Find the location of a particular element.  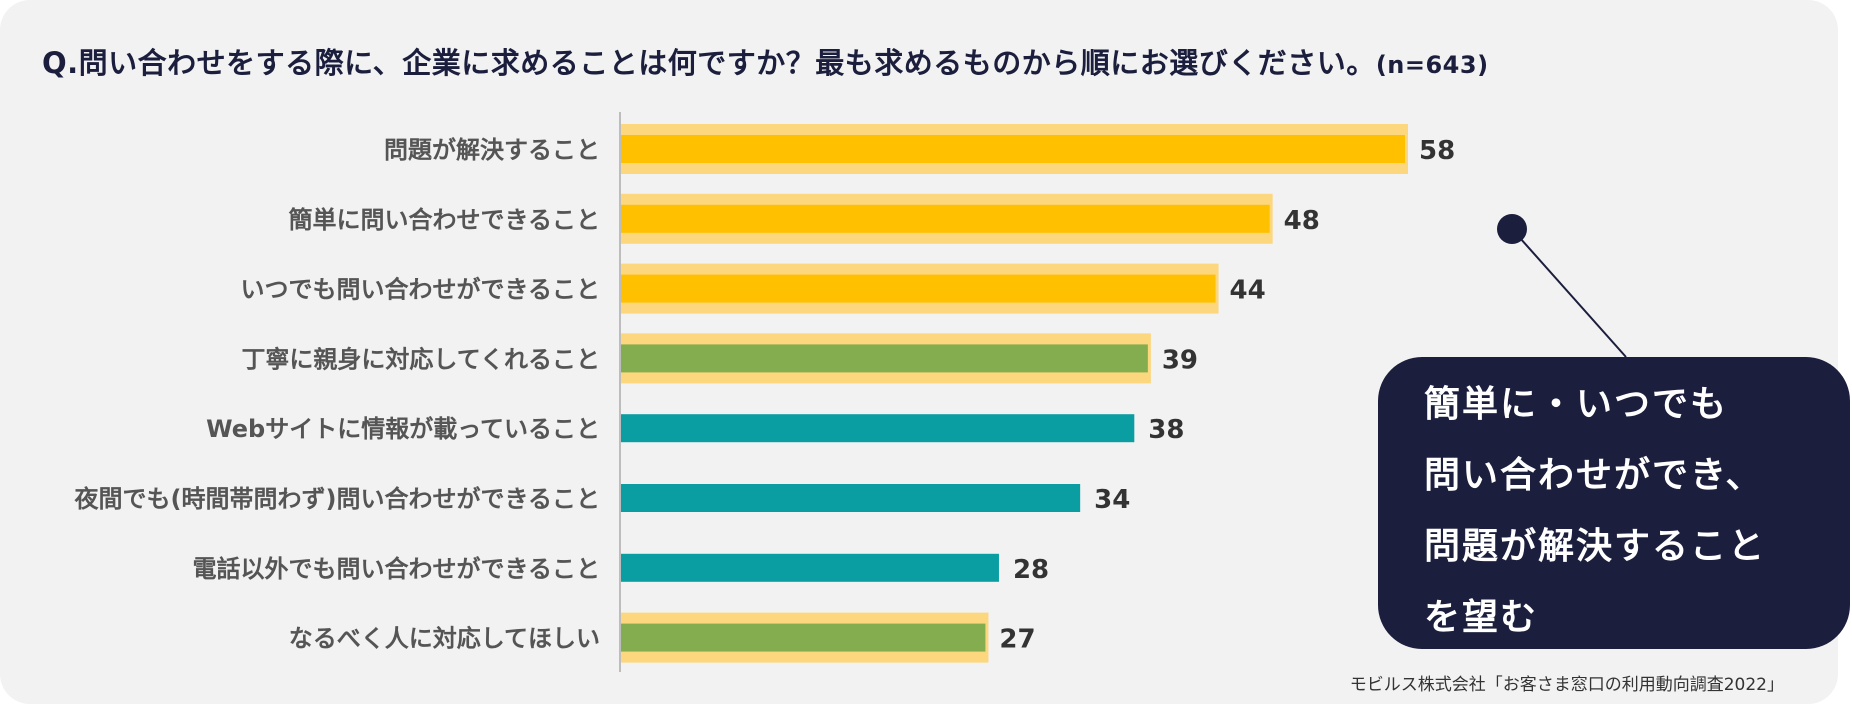

category-label: 問題が解決すること is located at coordinates (492, 150).